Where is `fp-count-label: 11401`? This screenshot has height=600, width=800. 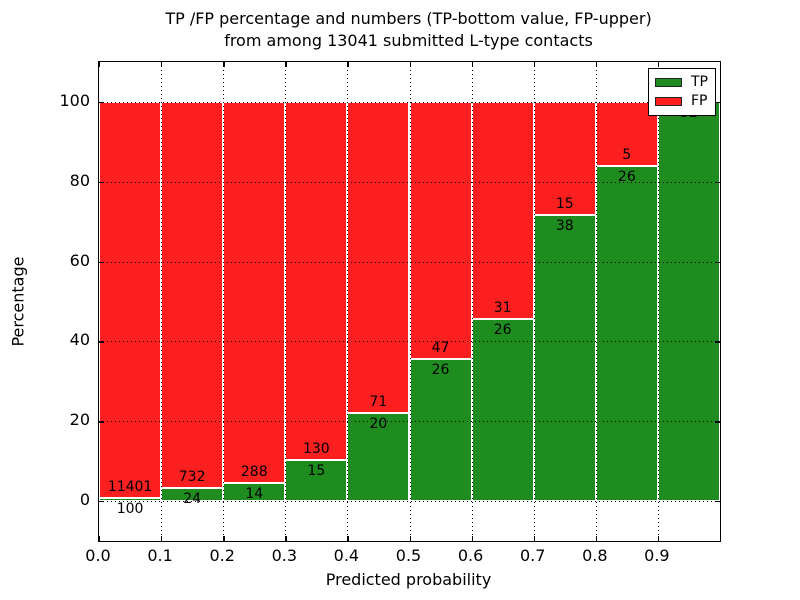 fp-count-label: 11401 is located at coordinates (130, 486).